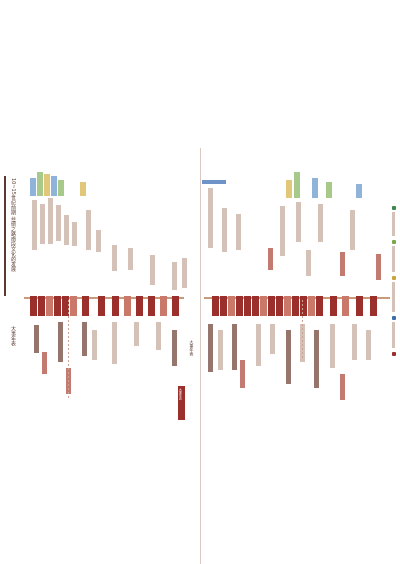  What do you see at coordinates (181, 403) in the screenshot?
I see `section-red-box` at bounding box center [181, 403].